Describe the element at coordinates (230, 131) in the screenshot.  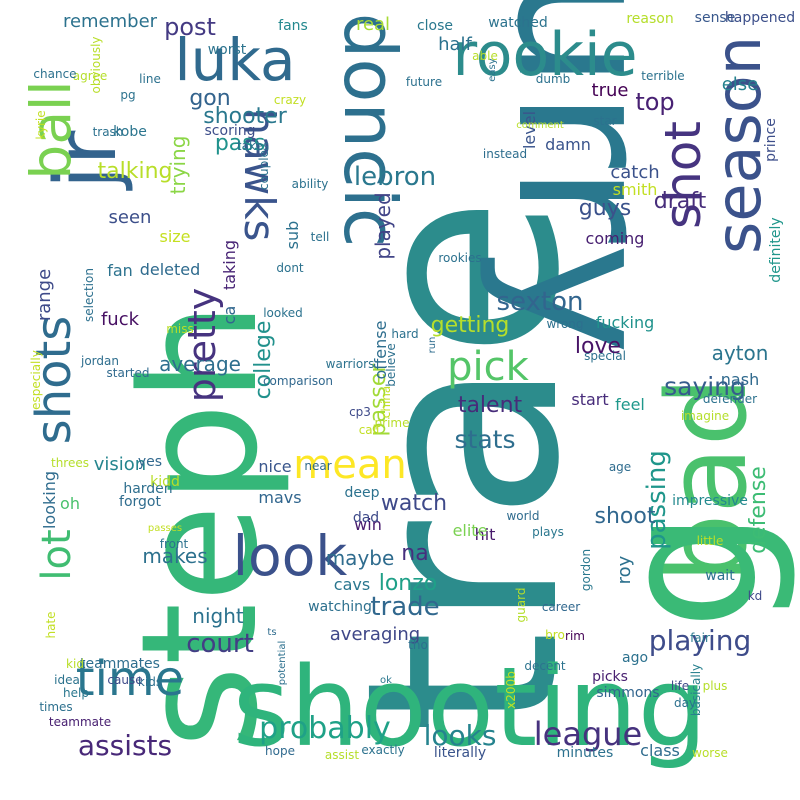
I see `word-scoring: scoring` at that location.